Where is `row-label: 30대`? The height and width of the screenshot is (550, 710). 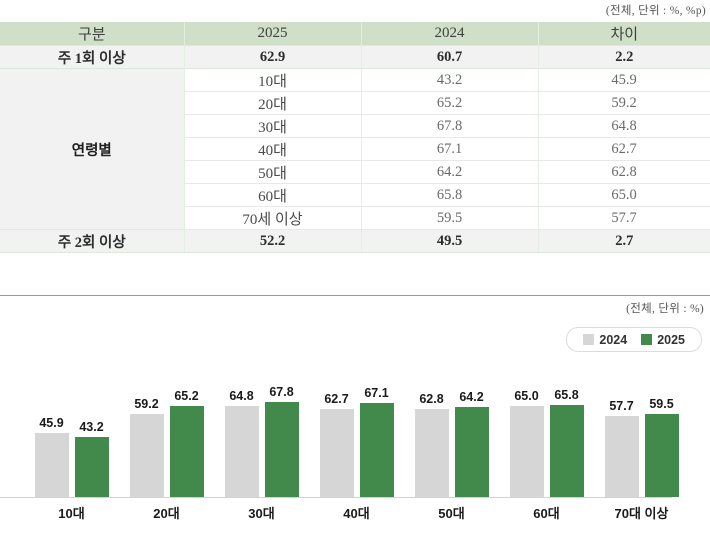 row-label: 30대 is located at coordinates (273, 126).